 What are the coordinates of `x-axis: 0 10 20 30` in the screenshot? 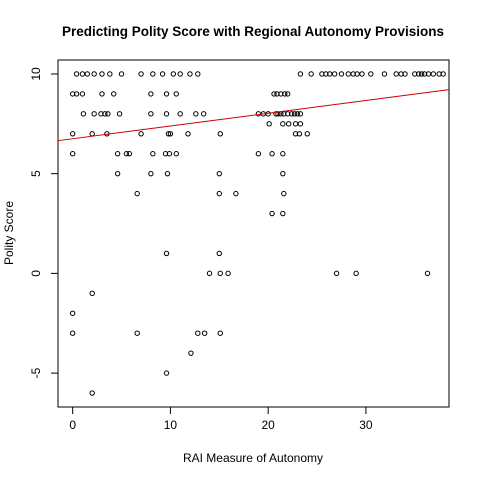 It's located at (221, 419).